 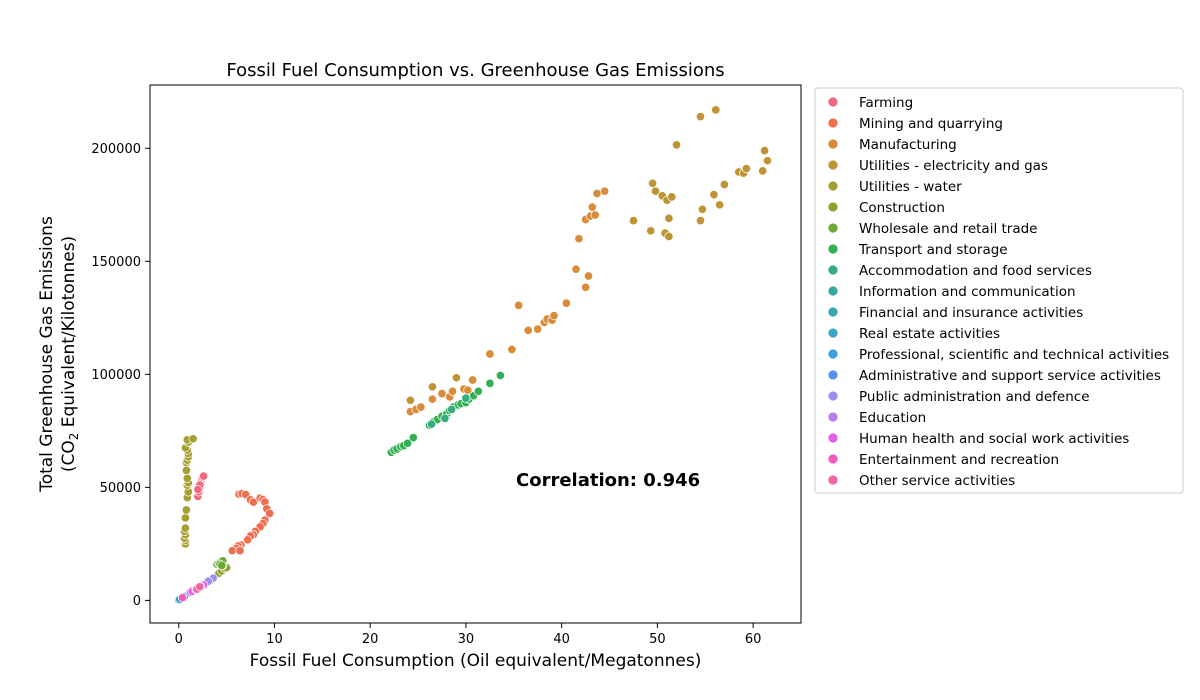 What do you see at coordinates (908, 145) in the screenshot?
I see `legend-label: Manufacturing` at bounding box center [908, 145].